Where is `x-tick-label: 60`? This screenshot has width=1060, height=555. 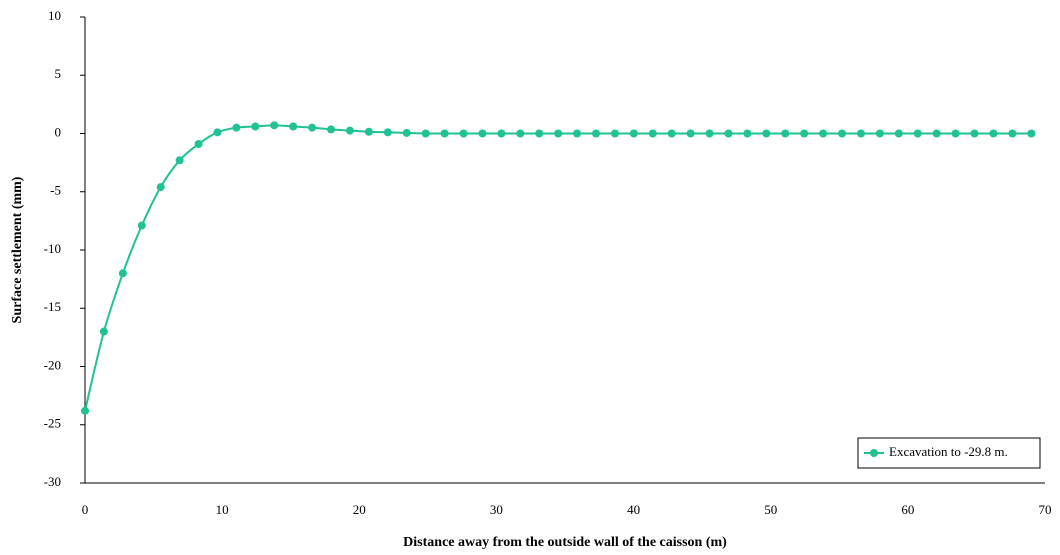 x-tick-label: 60 is located at coordinates (907, 509).